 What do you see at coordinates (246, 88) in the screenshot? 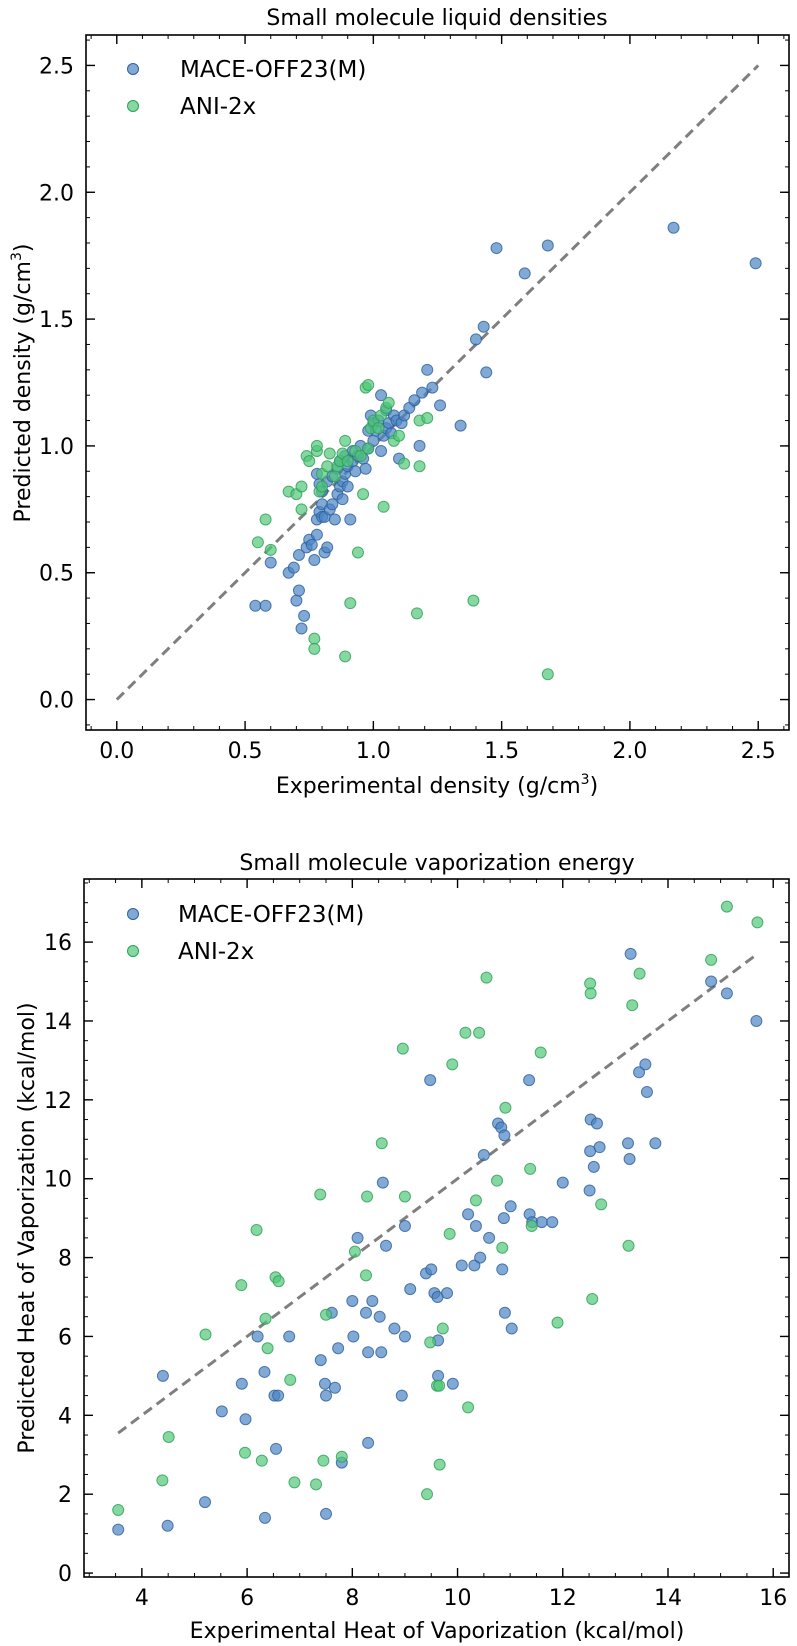
I see `legend: MACE-OFF23(M) ANI-2x` at bounding box center [246, 88].